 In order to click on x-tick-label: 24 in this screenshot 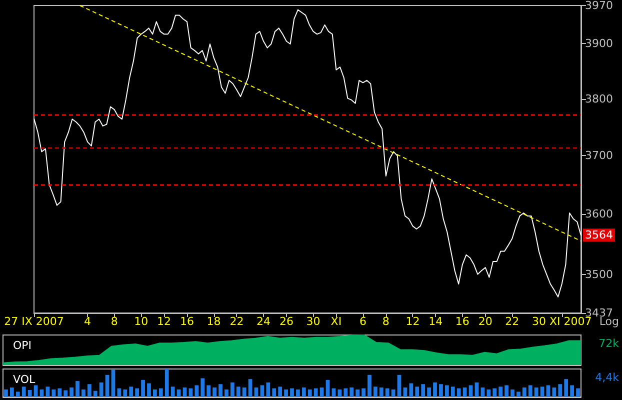, I will do `click(263, 321)`.